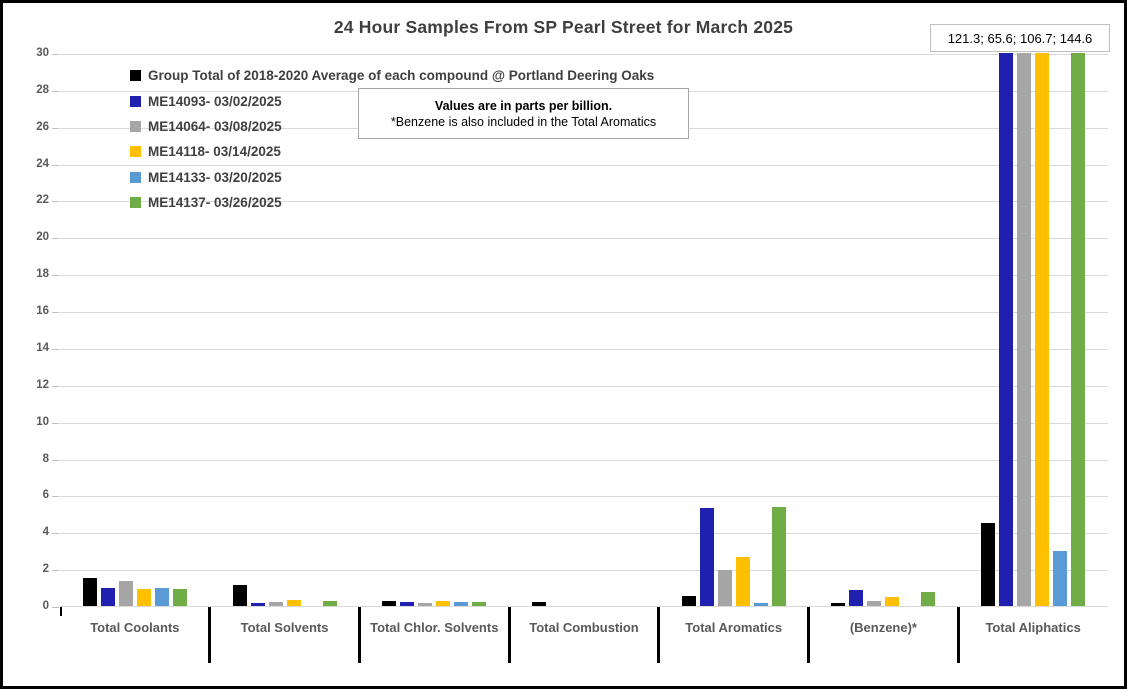 This screenshot has height=689, width=1127. What do you see at coordinates (1033, 627) in the screenshot?
I see `x-axis-category-label: Total Aliphatics` at bounding box center [1033, 627].